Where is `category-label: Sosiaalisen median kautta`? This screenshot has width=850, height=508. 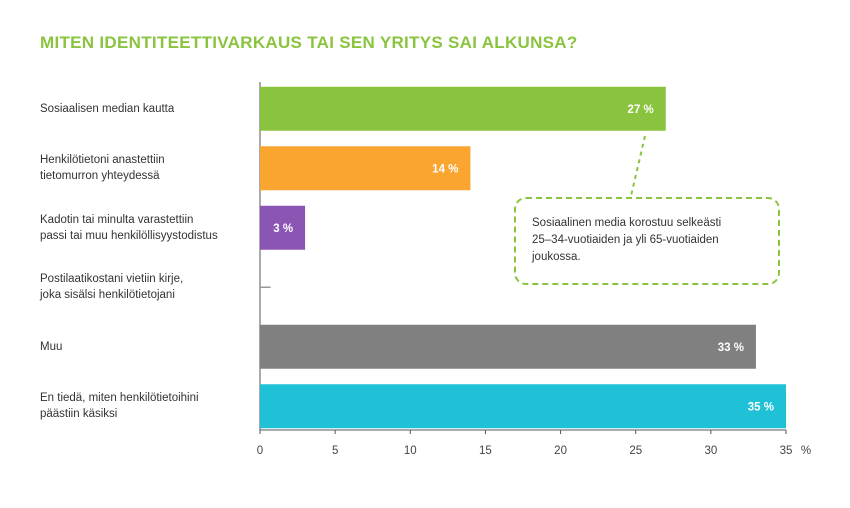 category-label: Sosiaalisen median kautta is located at coordinates (107, 108).